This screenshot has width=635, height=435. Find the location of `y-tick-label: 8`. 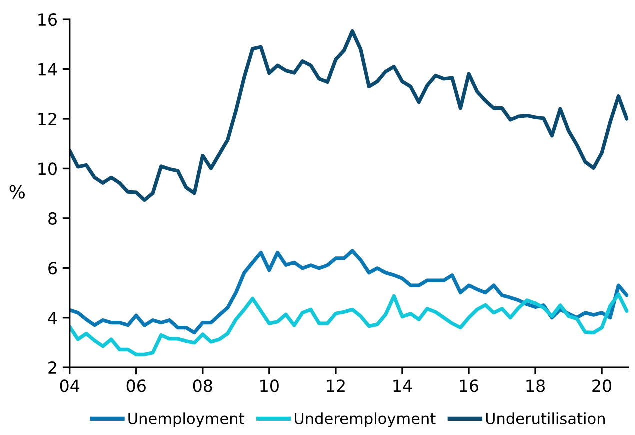

y-tick-label: 8 is located at coordinates (52, 218).